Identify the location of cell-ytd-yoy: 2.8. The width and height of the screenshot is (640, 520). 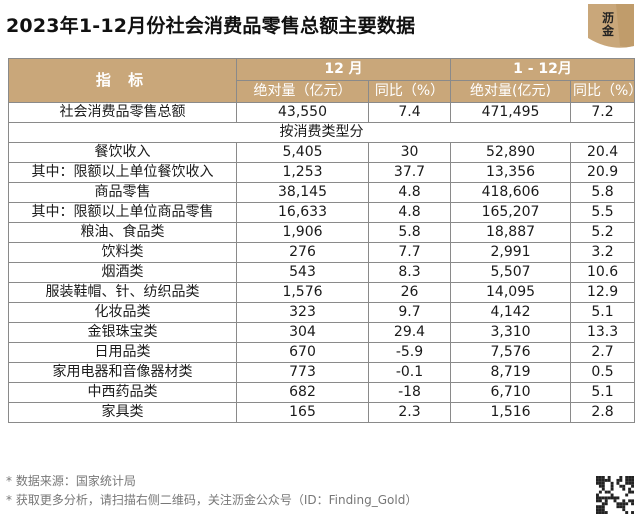
(603, 412).